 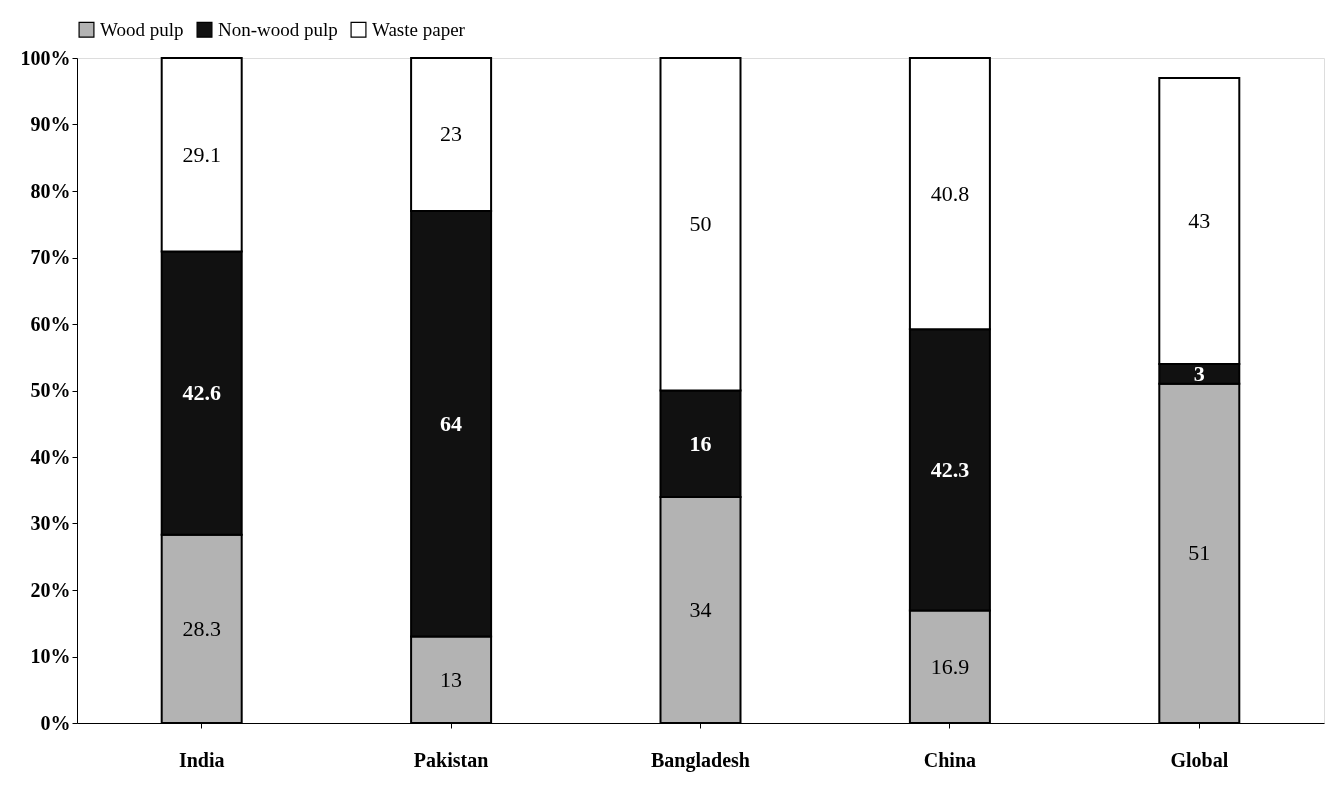 What do you see at coordinates (700, 609) in the screenshot?
I see `data-label: 34` at bounding box center [700, 609].